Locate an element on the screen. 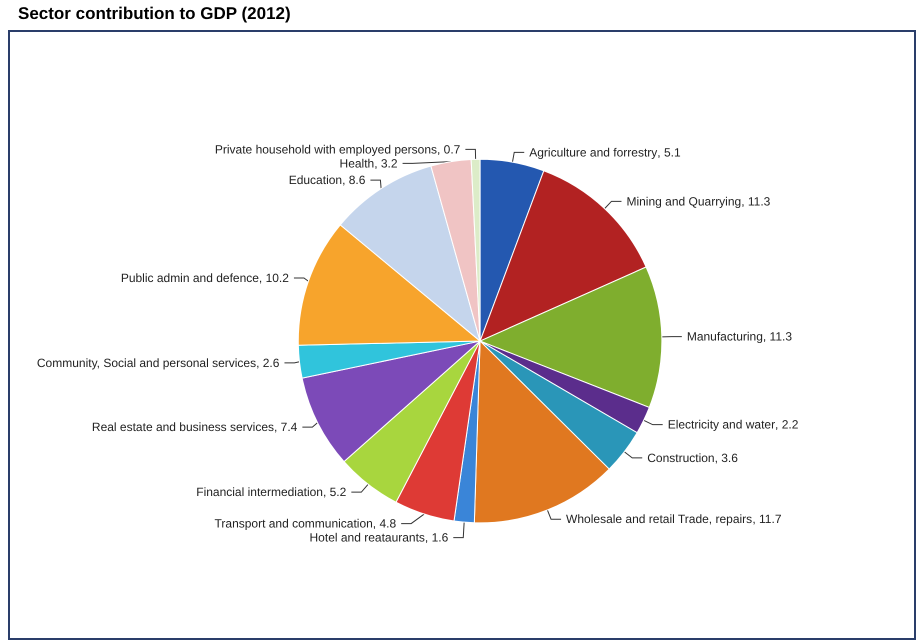 The height and width of the screenshot is (643, 920). data-label: , 3.2 is located at coordinates (386, 163).